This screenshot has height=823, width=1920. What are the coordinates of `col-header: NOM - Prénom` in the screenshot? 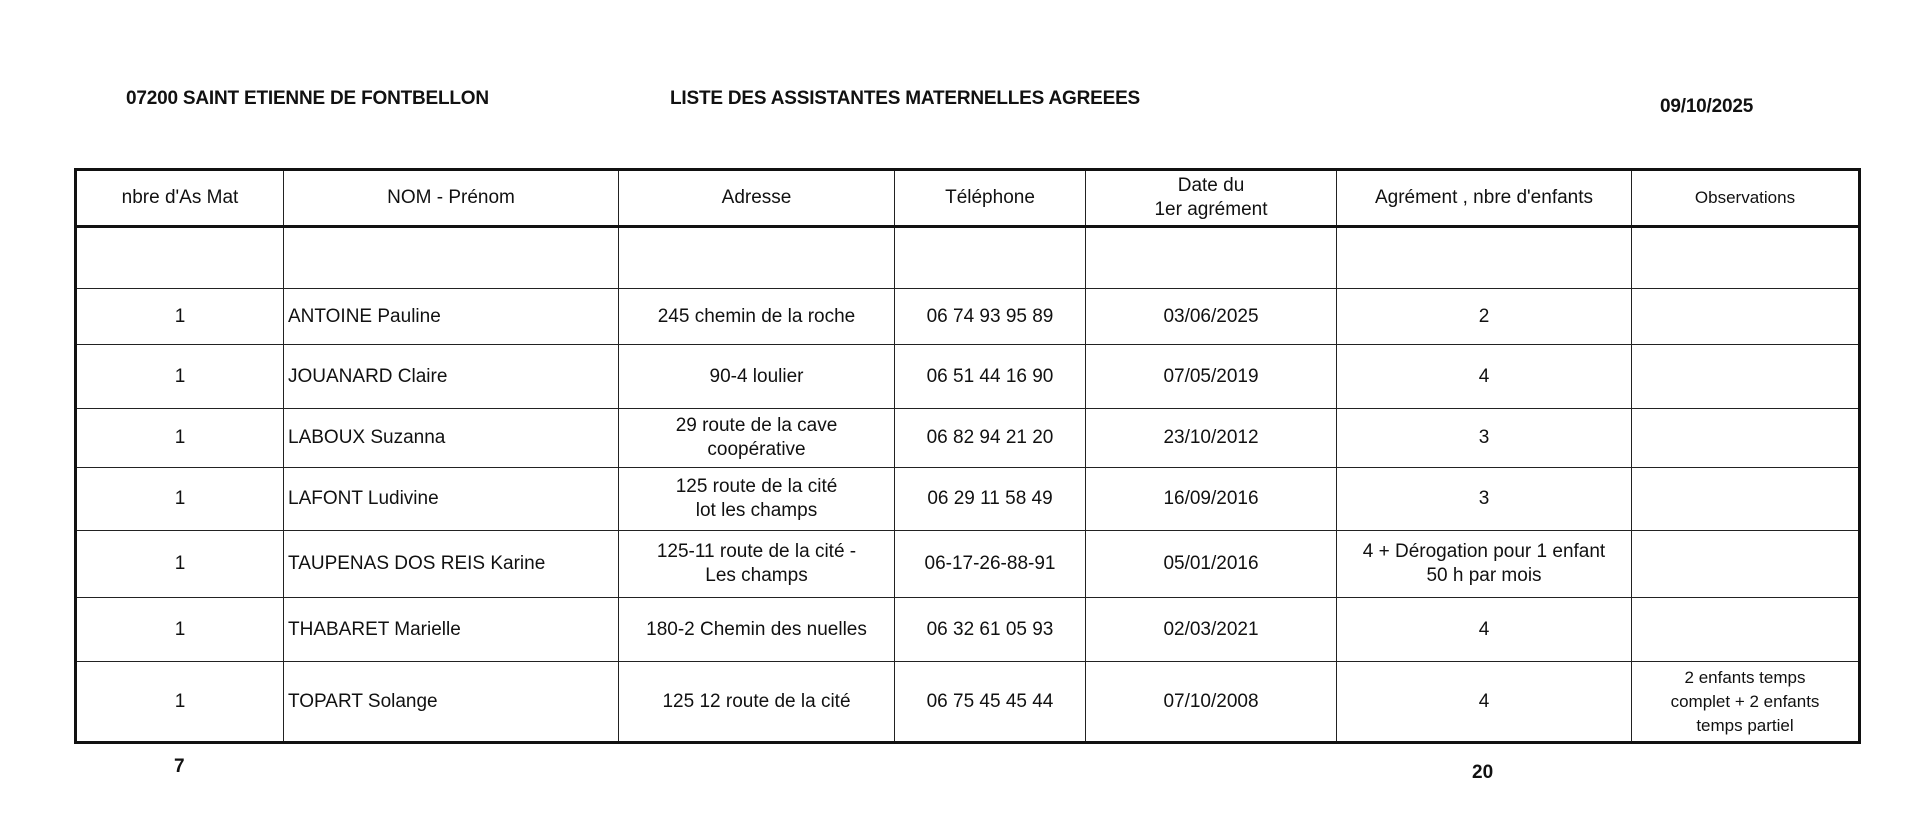 It's located at (451, 198).